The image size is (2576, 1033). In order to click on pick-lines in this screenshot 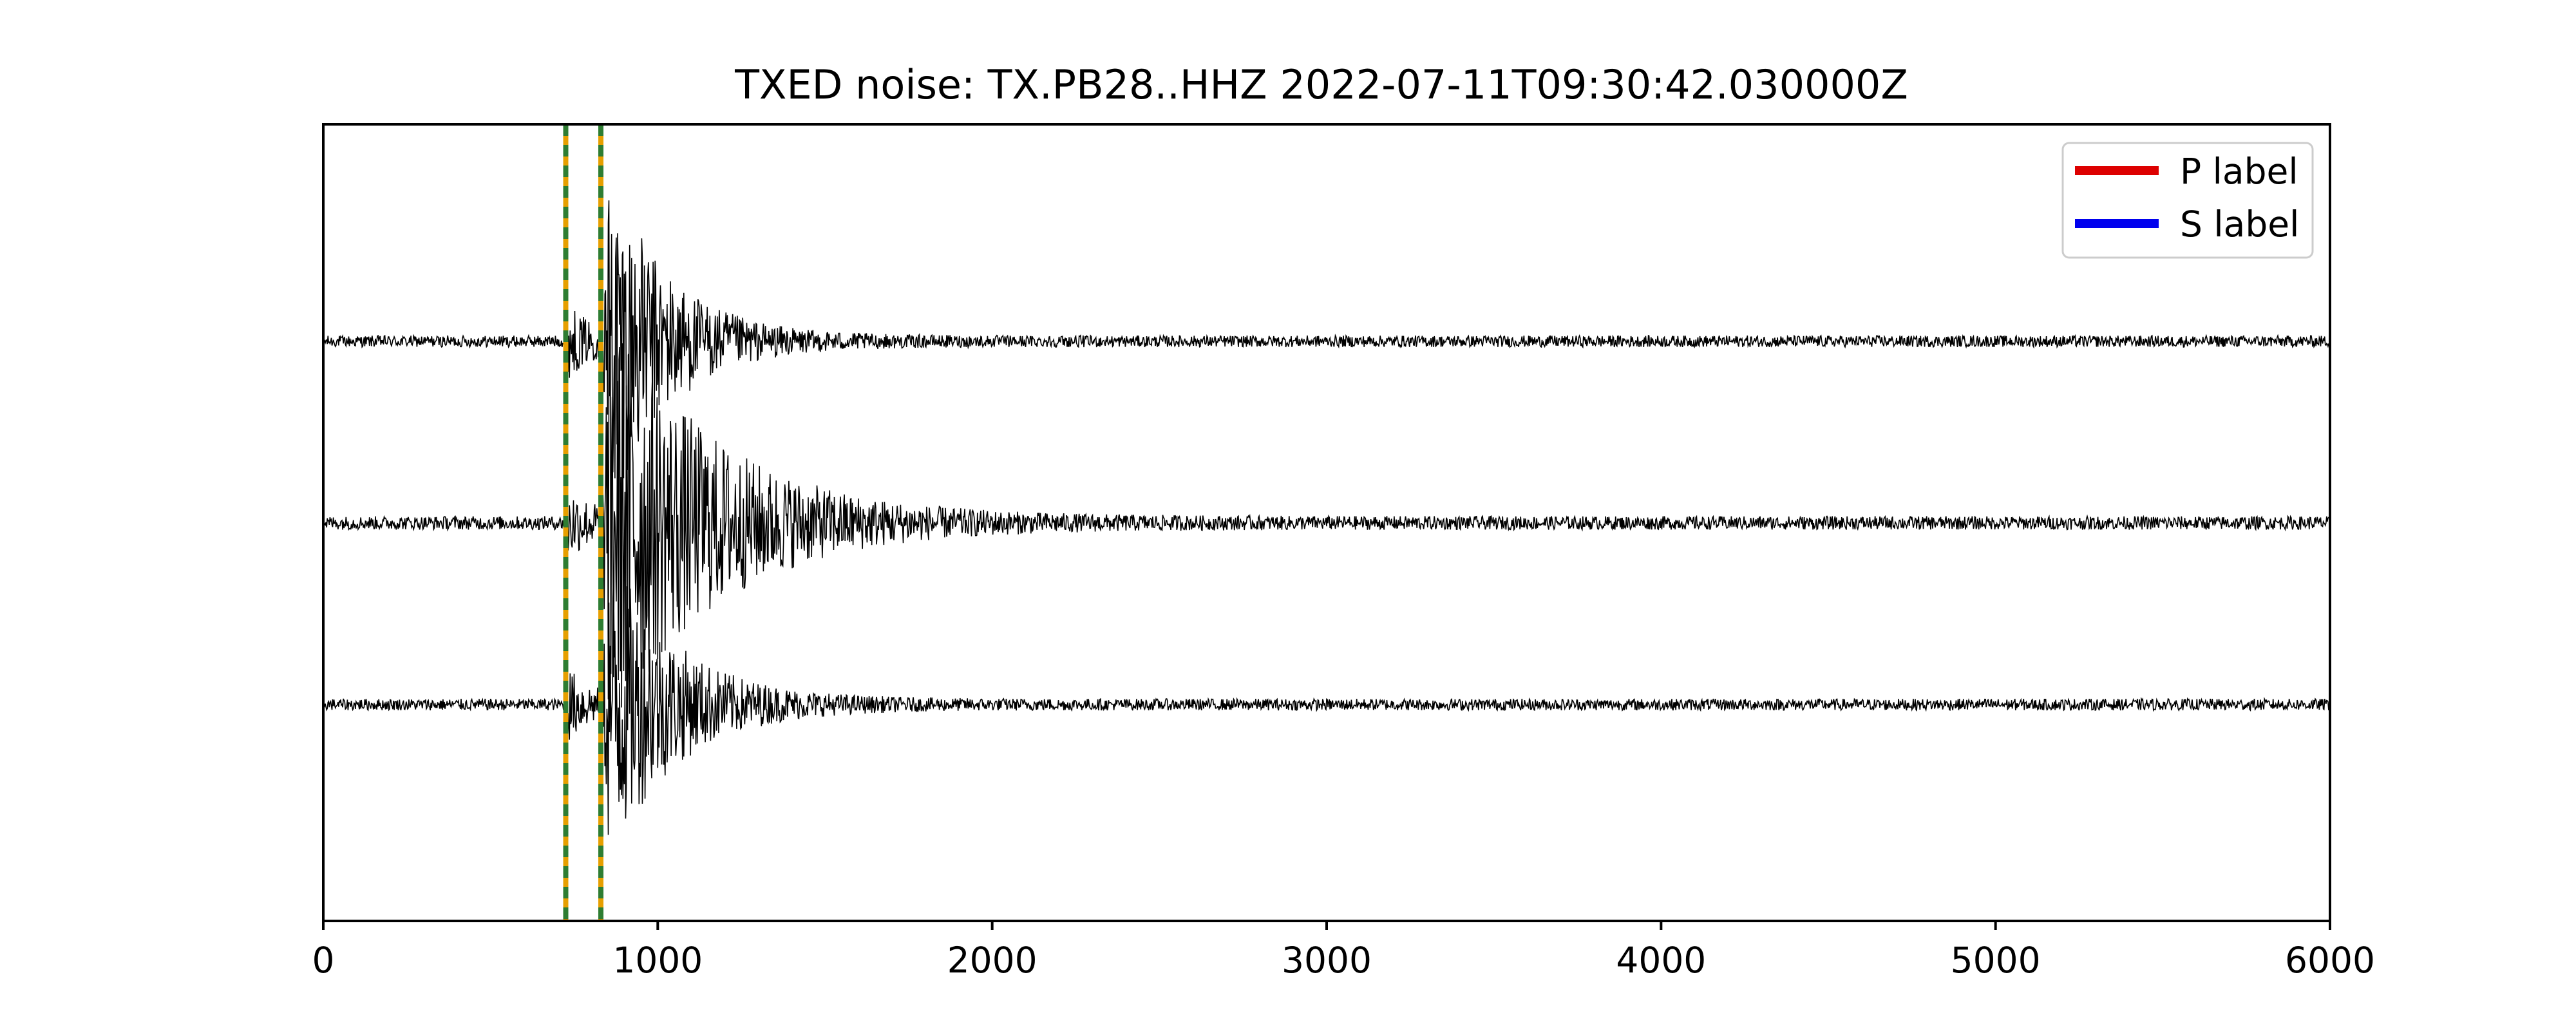, I will do `click(583, 522)`.